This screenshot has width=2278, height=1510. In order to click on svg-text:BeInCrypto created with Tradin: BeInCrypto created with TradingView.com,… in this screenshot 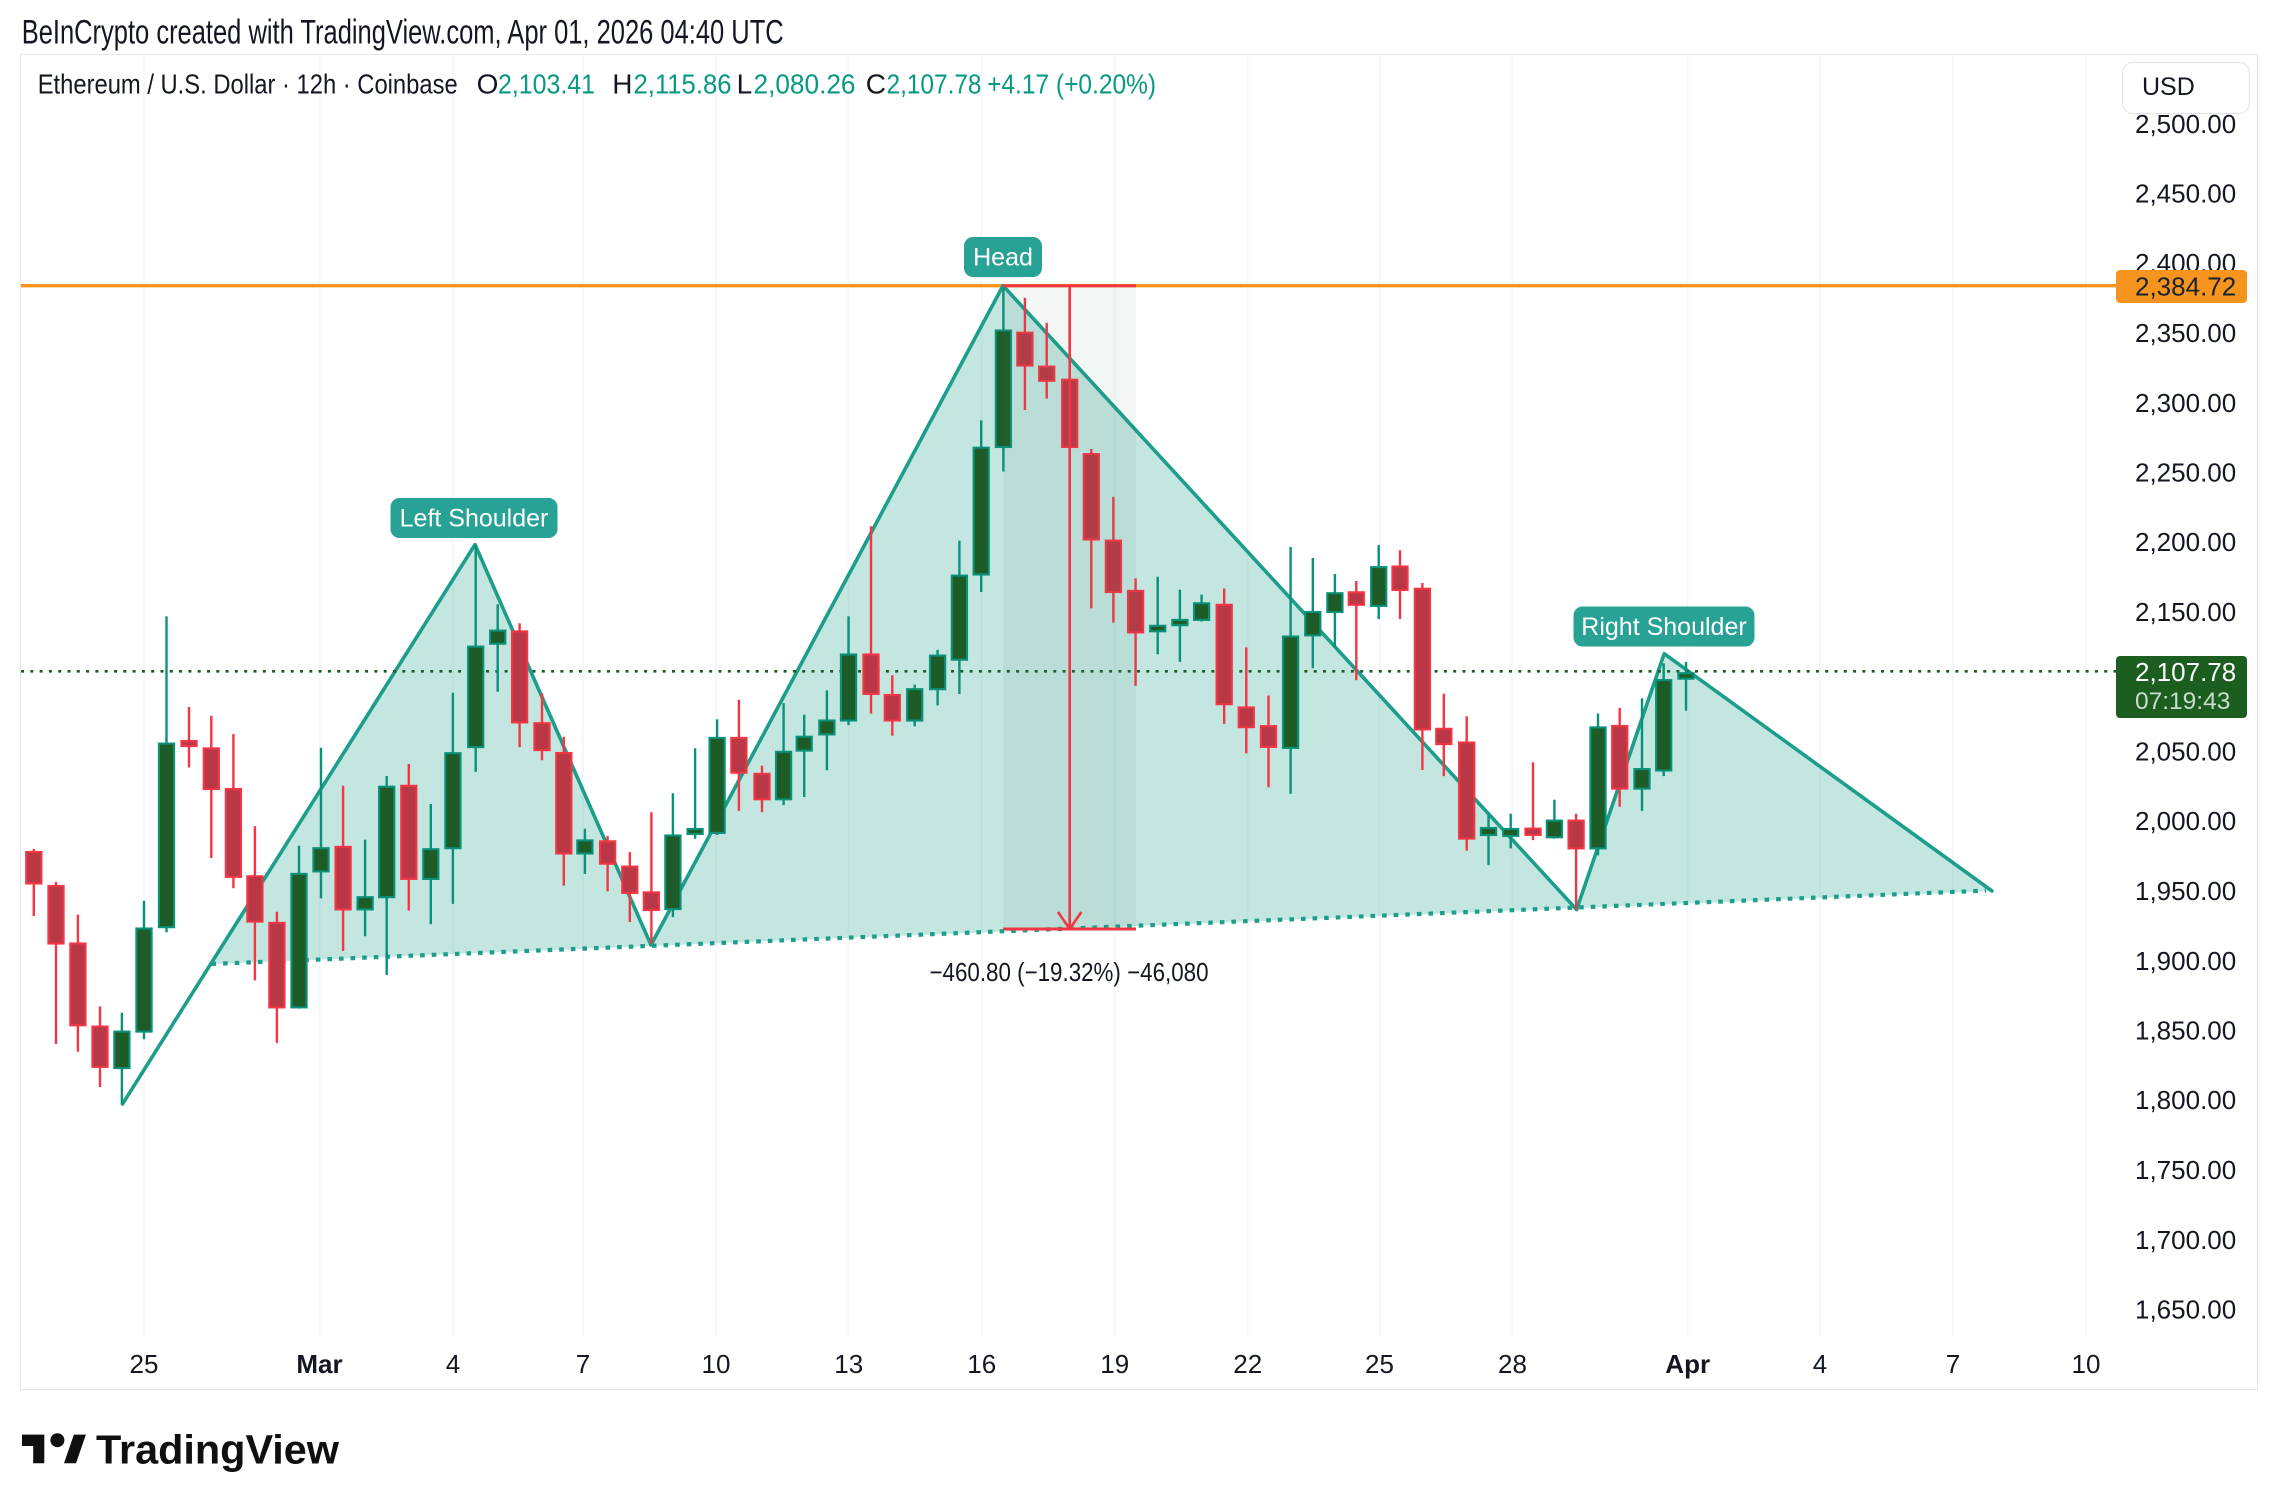, I will do `click(403, 33)`.